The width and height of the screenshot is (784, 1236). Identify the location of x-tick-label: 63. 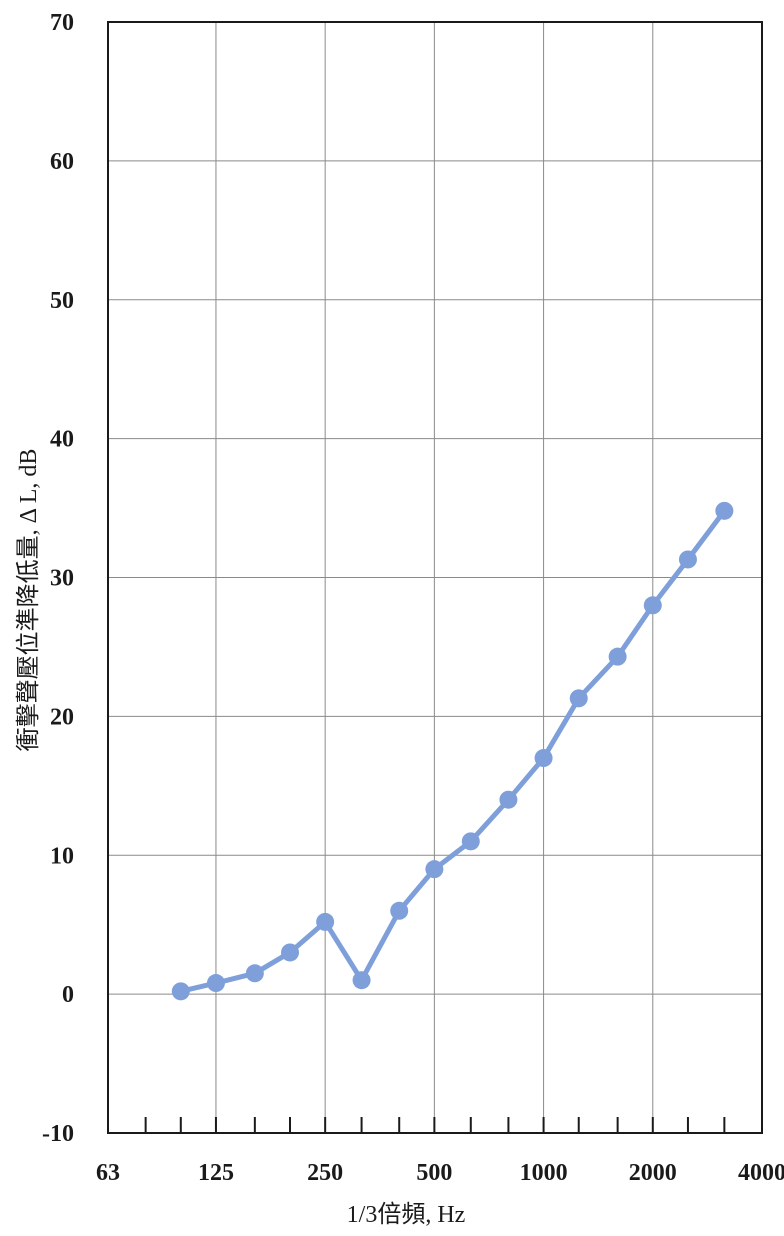
(108, 1173).